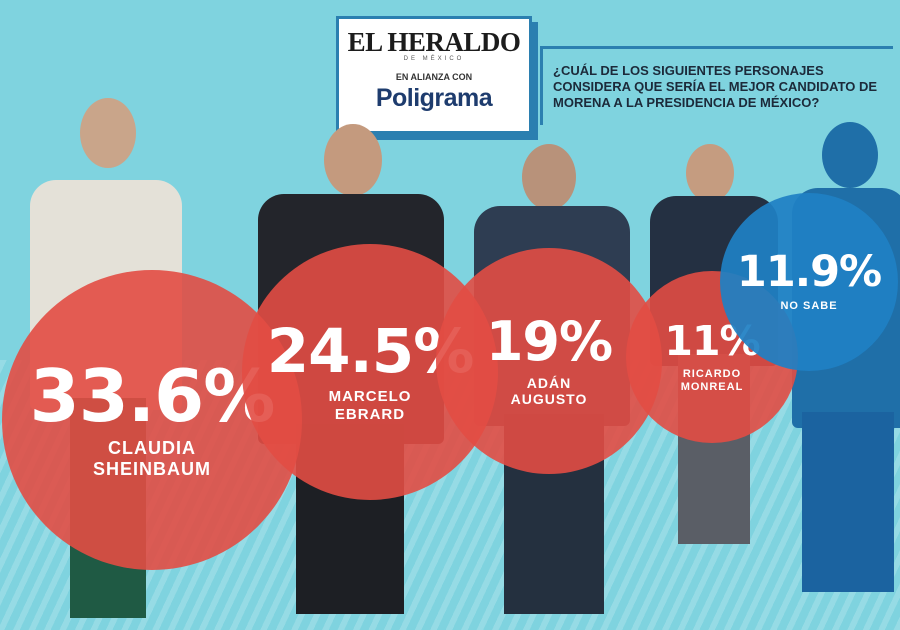 The image size is (900, 630). I want to click on name-line-adan-1: ADÁN, so click(549, 382).